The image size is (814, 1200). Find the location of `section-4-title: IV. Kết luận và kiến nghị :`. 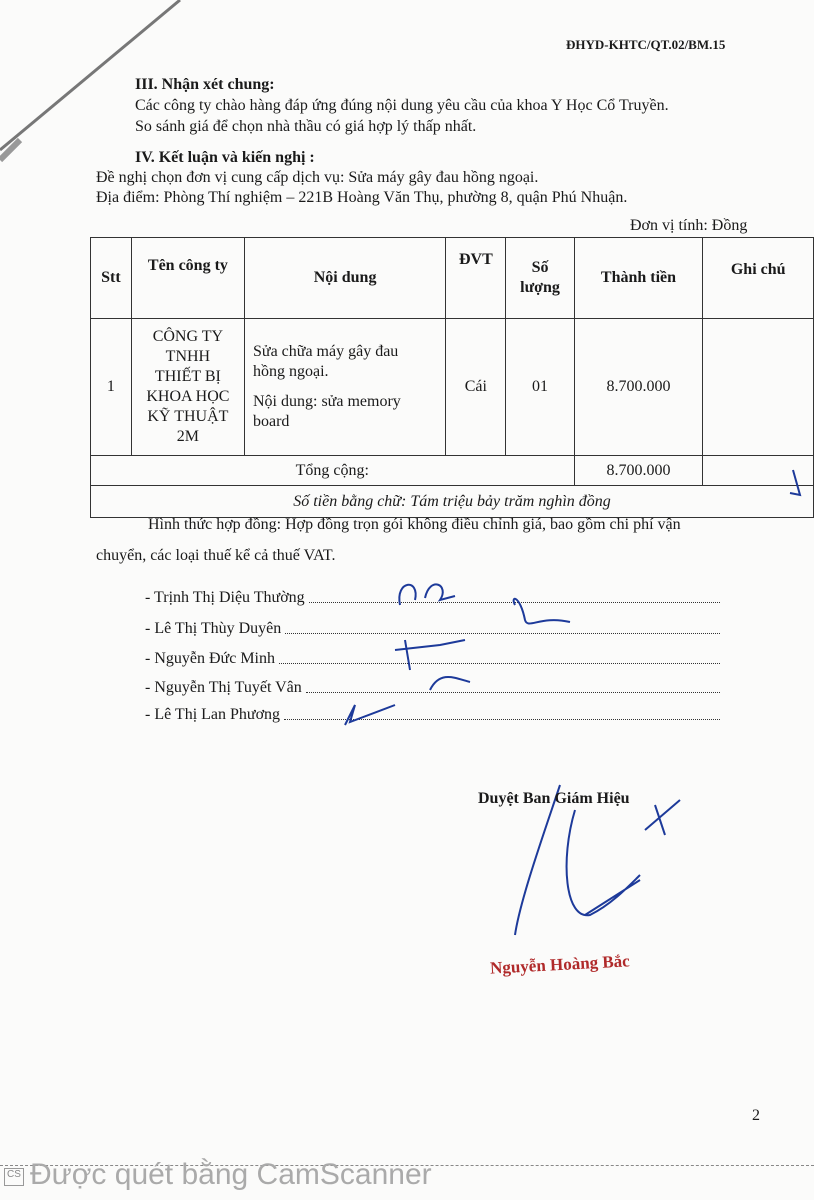

section-4-title: IV. Kết luận và kiến nghị : is located at coordinates (225, 157).